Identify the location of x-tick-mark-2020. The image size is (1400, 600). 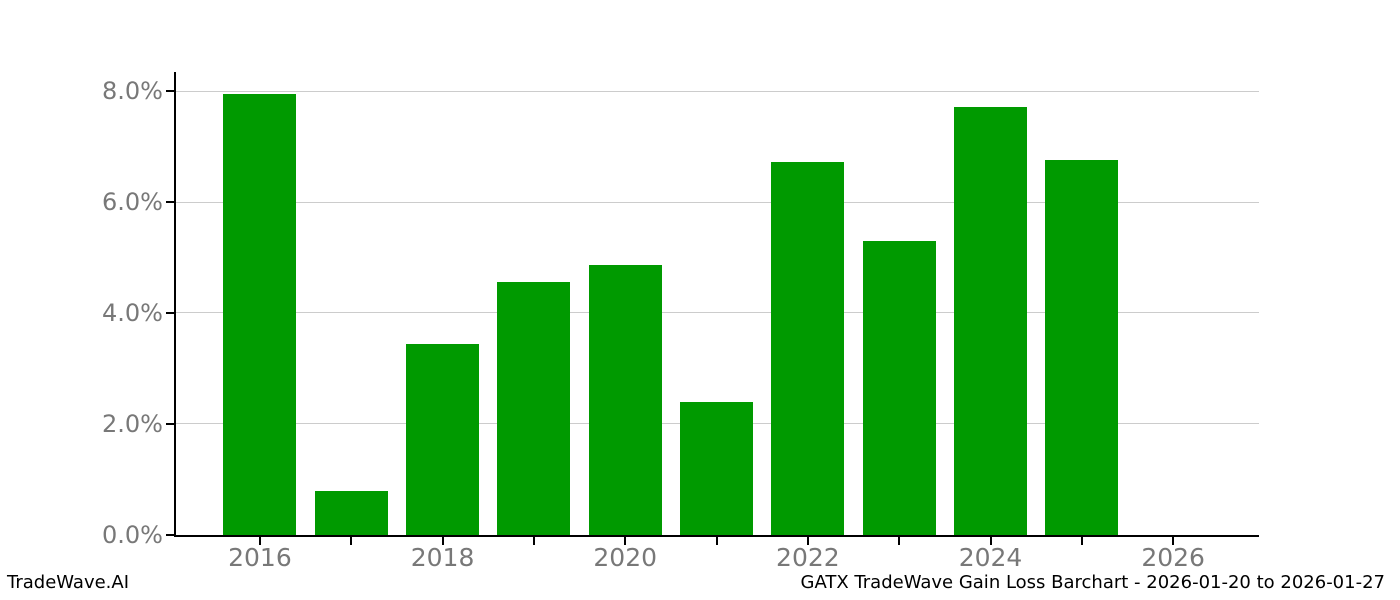
(625, 541).